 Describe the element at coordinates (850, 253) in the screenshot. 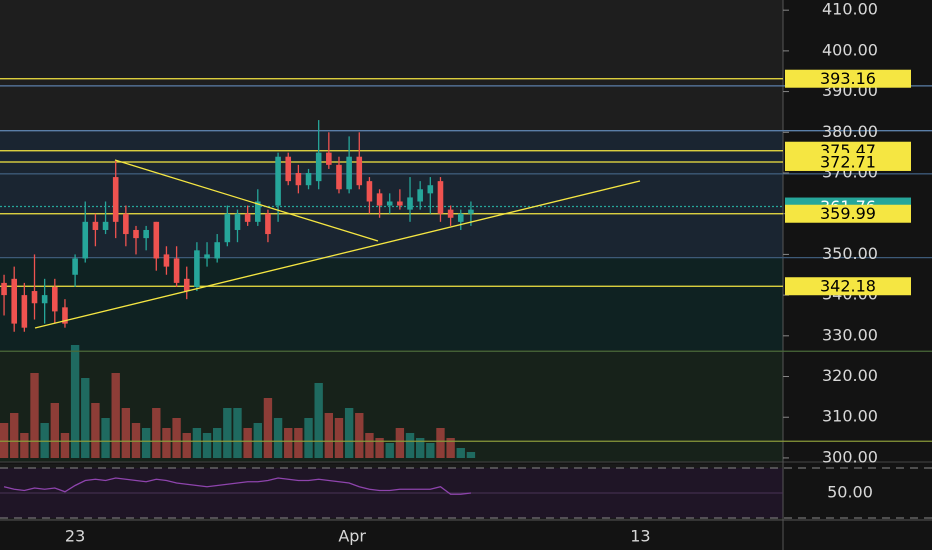

I see `y-tick-label: 350.00` at that location.